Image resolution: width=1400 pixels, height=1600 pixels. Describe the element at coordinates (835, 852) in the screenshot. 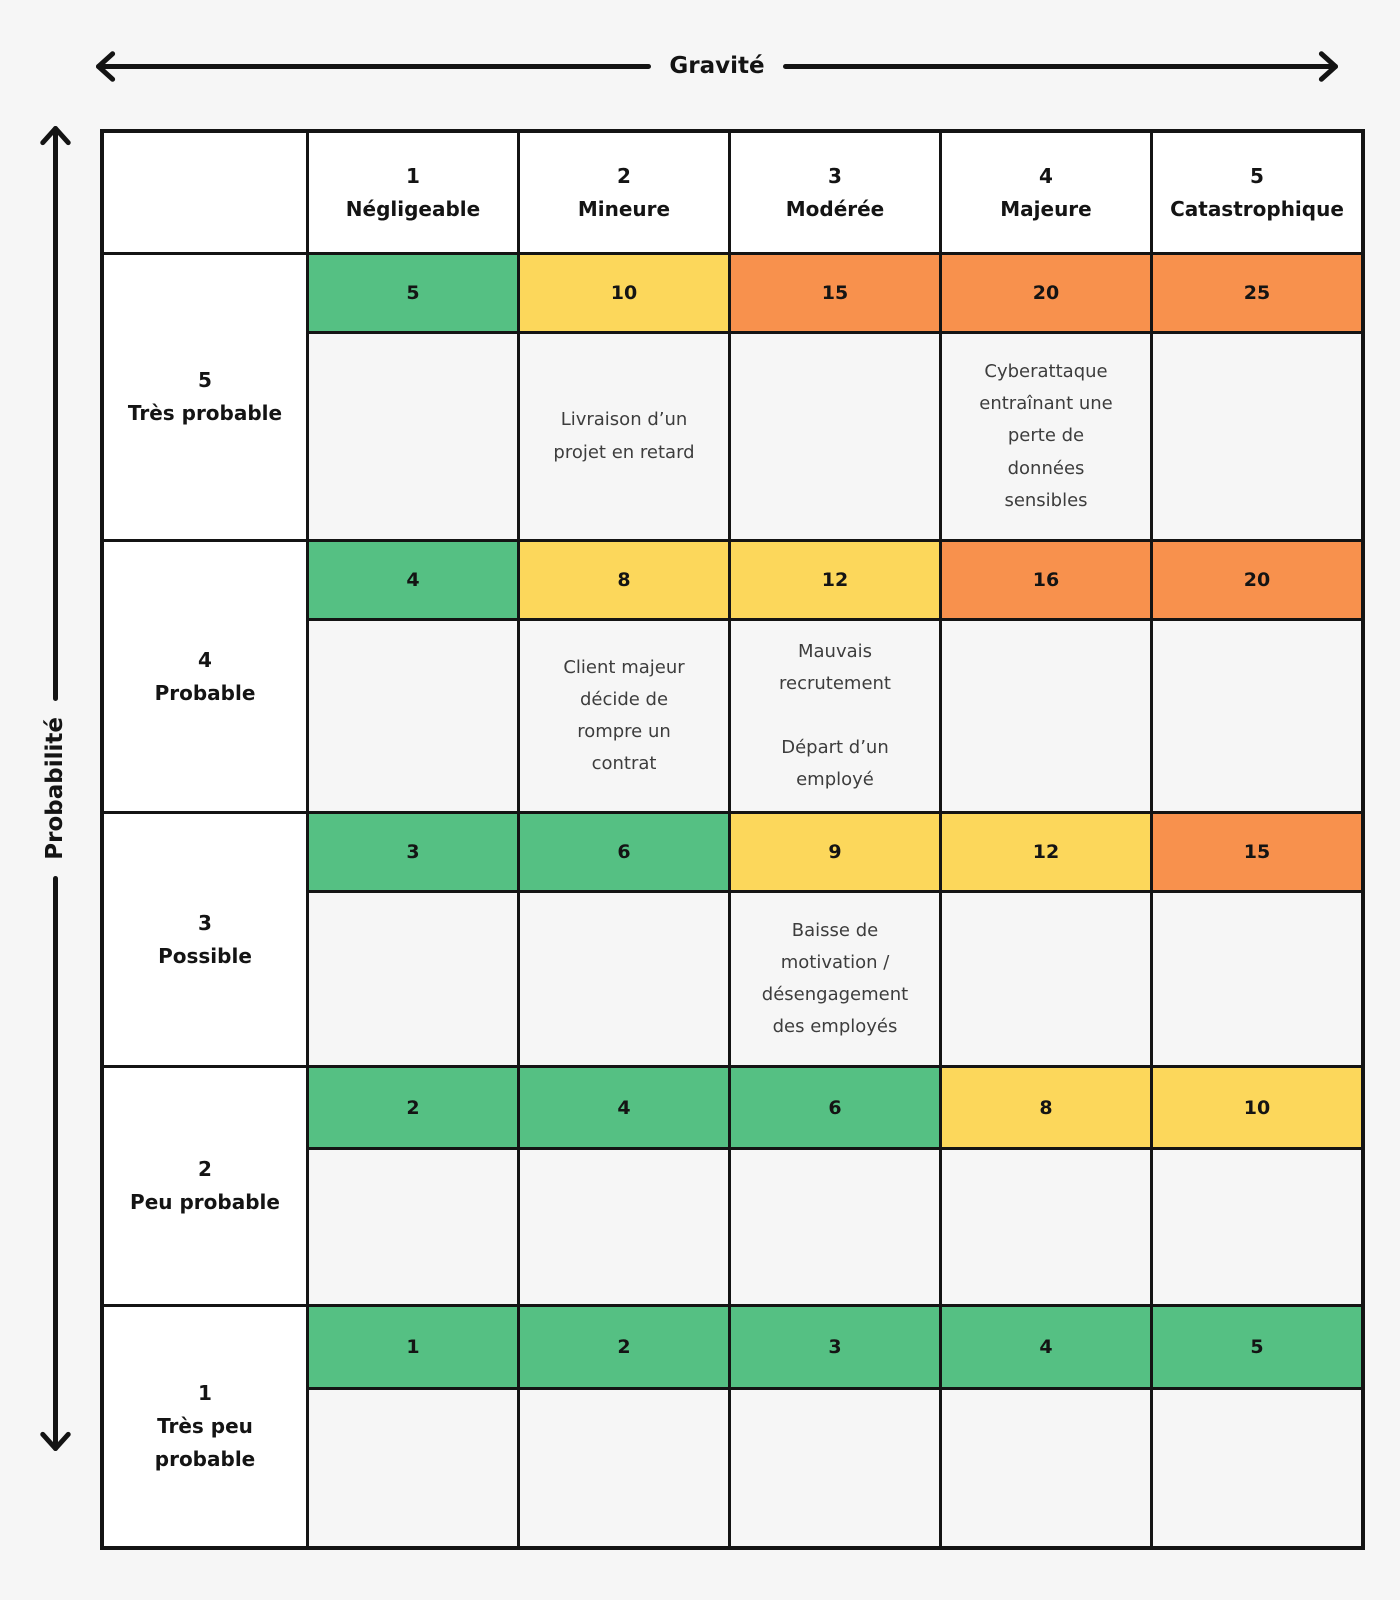

I see `score-cell-3x3: 9` at that location.